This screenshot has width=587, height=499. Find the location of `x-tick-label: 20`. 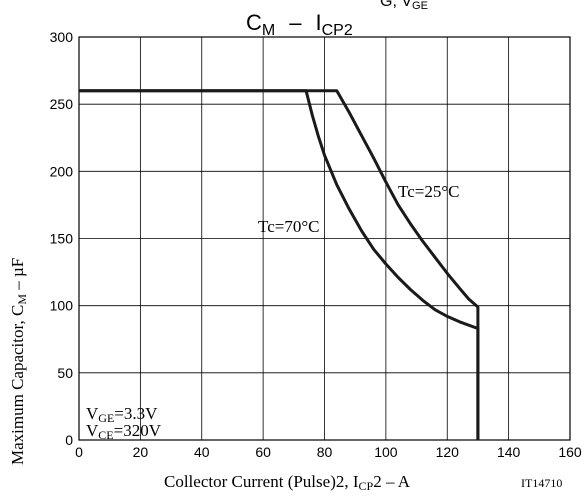

x-tick-label: 20 is located at coordinates (141, 452).